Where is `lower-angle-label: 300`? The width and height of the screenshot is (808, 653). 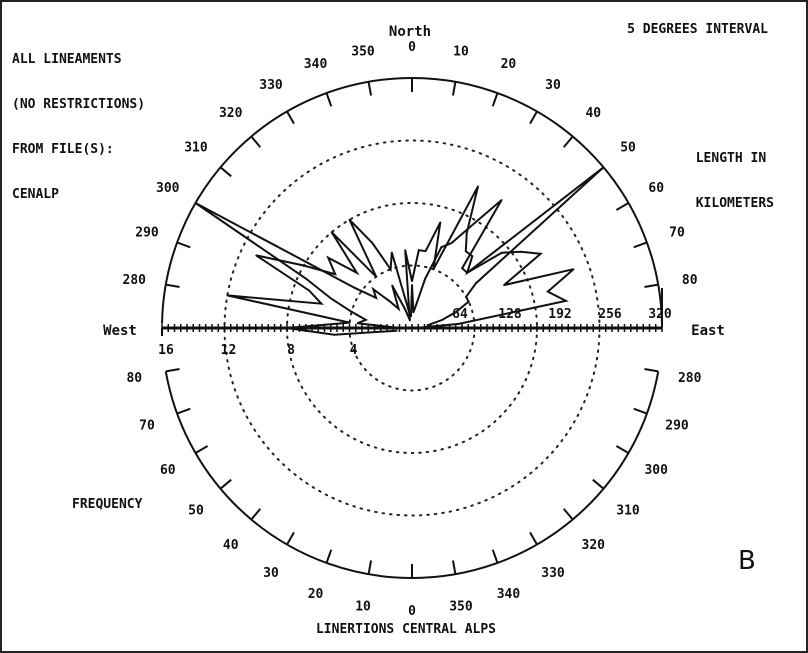 lower-angle-label: 300 is located at coordinates (656, 470).